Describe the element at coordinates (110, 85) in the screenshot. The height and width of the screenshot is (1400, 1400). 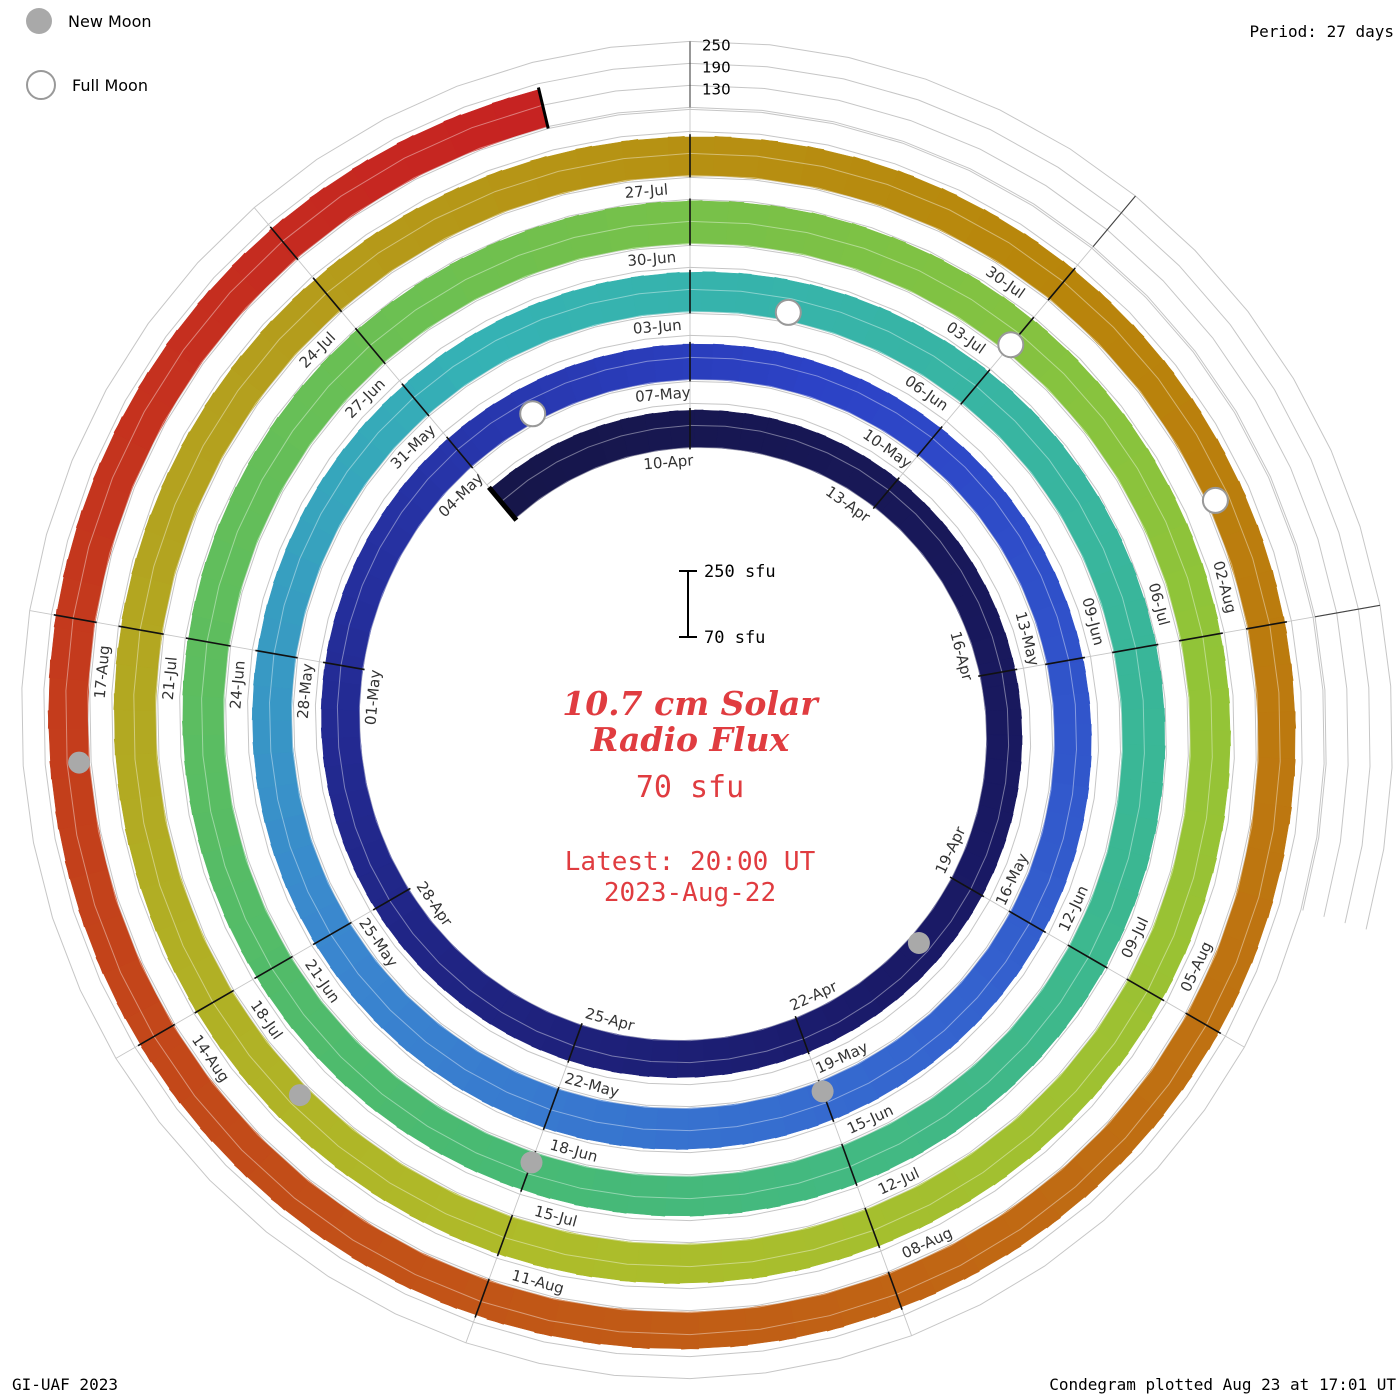
I see `full-moon-label: Full Moon` at that location.